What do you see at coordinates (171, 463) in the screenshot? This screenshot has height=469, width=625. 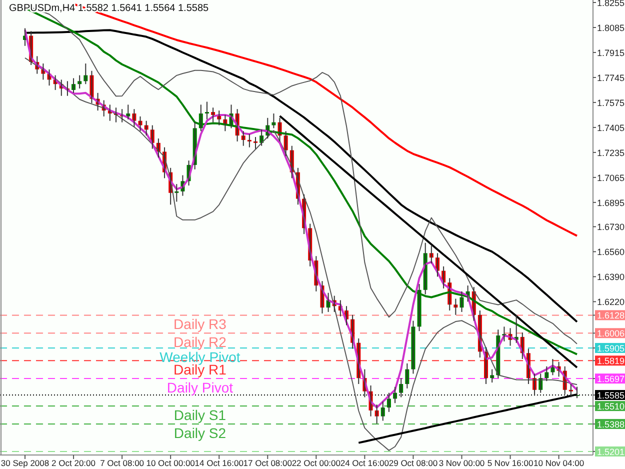 I see `x-tick-label: 10 Oct 00:00` at bounding box center [171, 463].